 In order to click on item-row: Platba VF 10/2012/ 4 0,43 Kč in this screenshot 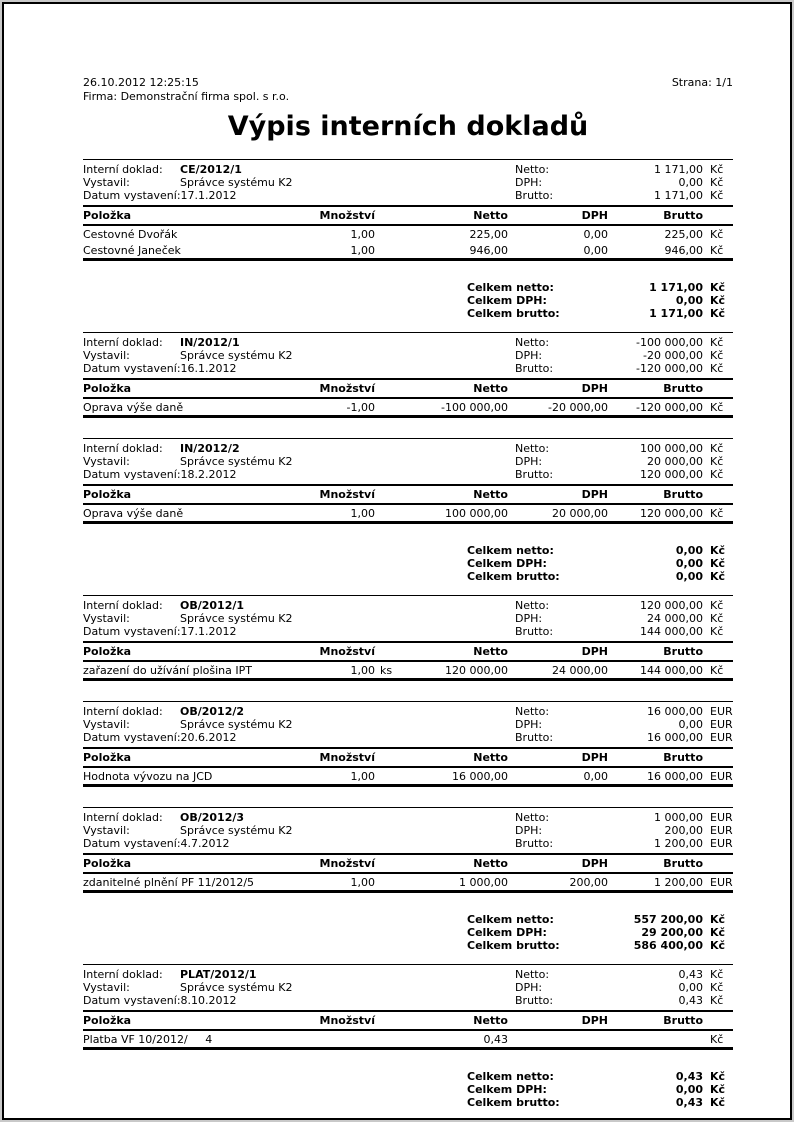, I will do `click(408, 1039)`.